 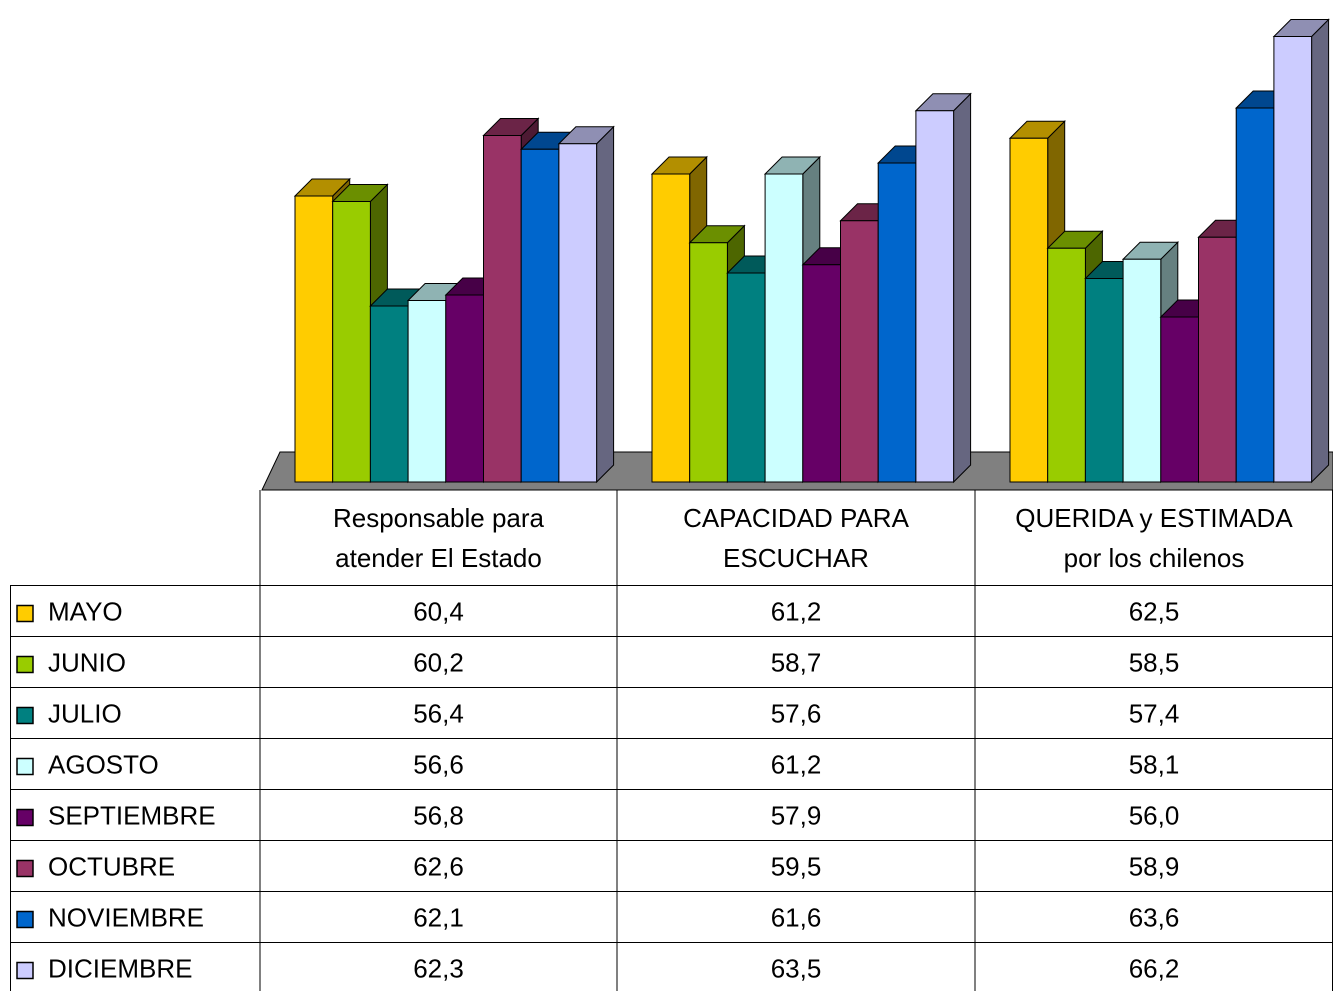 What do you see at coordinates (438, 968) in the screenshot?
I see `value-label: 62,3` at bounding box center [438, 968].